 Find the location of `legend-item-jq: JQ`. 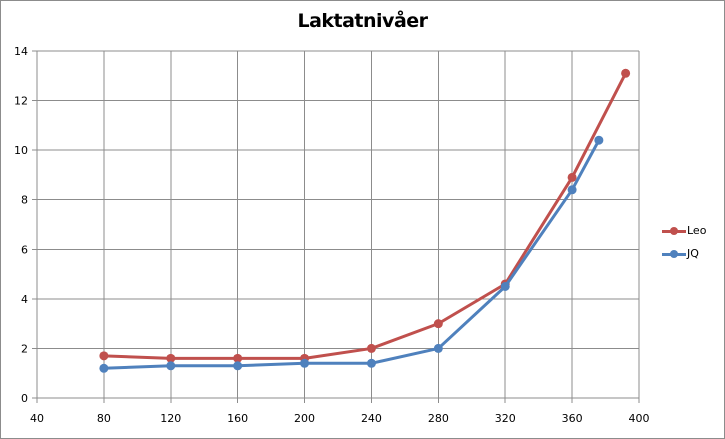

legend-item-jq: JQ is located at coordinates (684, 253).